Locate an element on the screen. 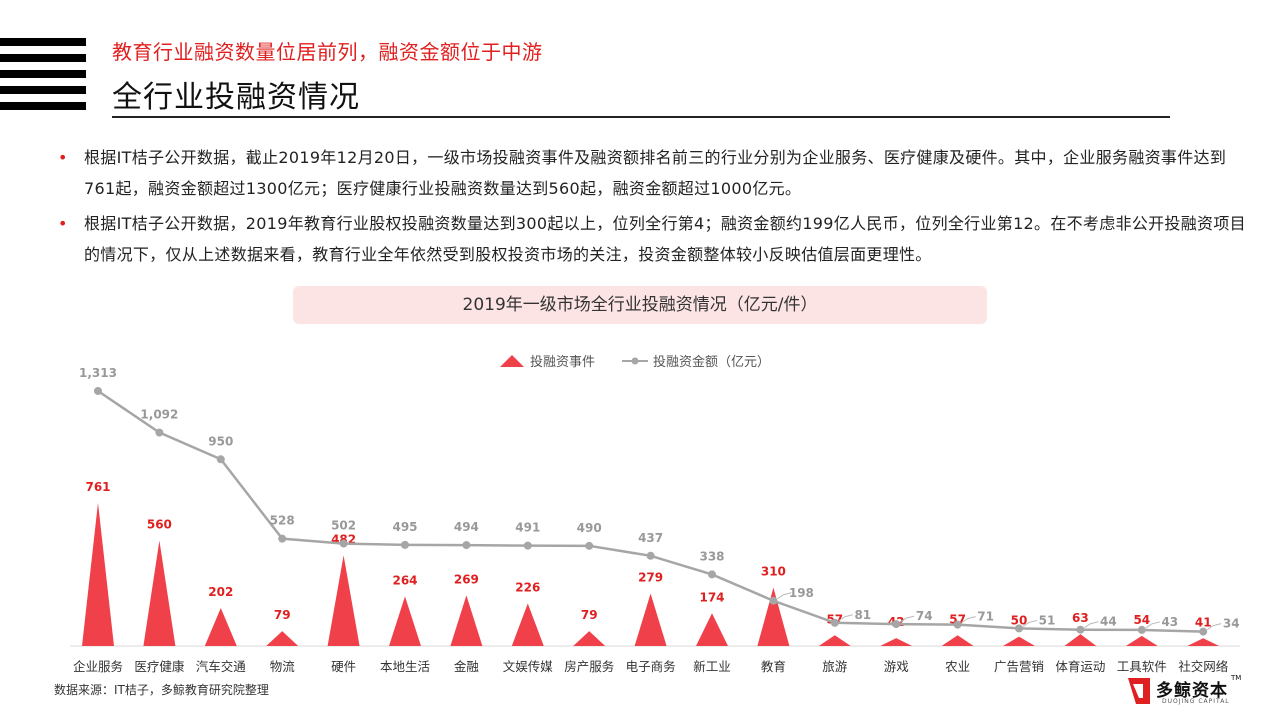  page-subtitle: 教育行业融资数量位居前列，融资金额位于中游 is located at coordinates (327, 52).